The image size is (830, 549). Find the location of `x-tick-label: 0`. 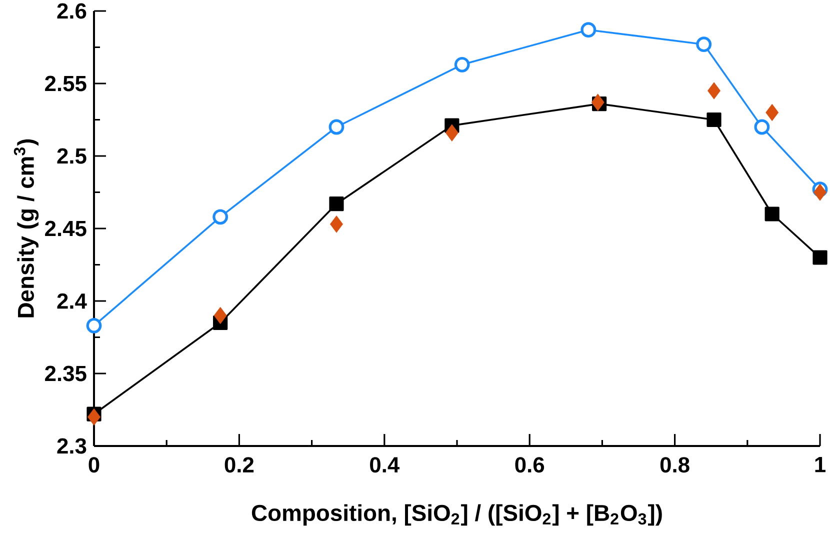

x-tick-label: 0 is located at coordinates (94, 465).